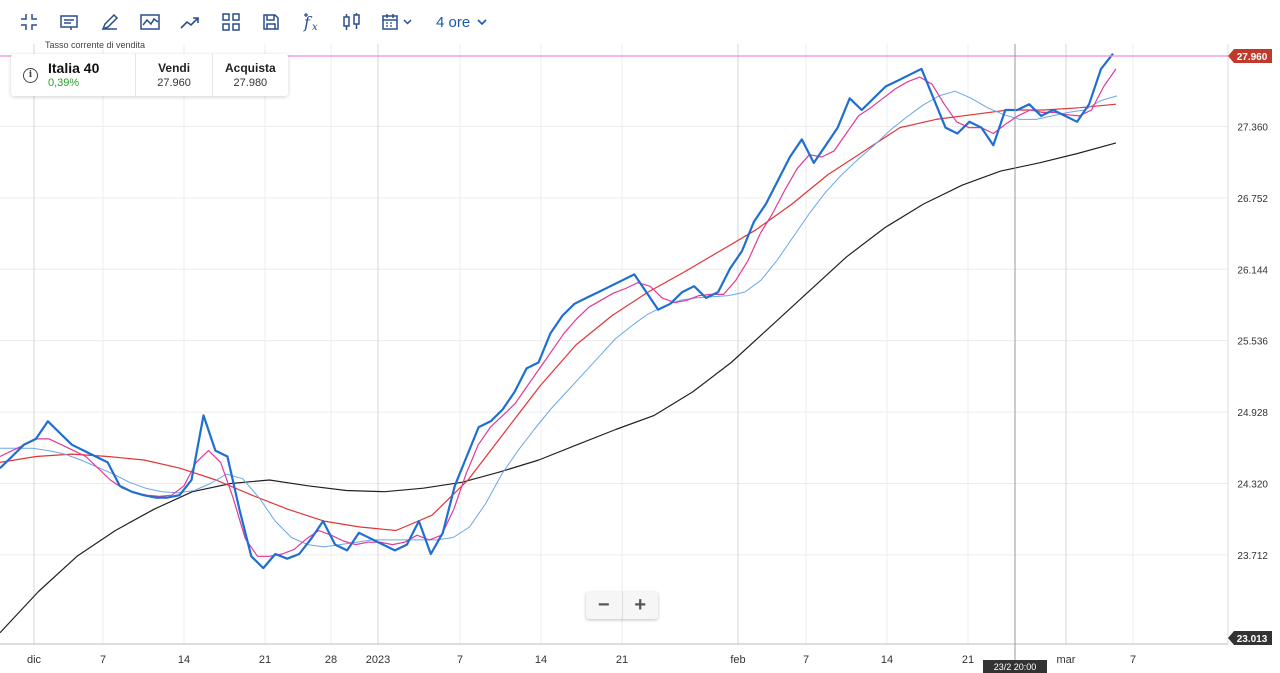 Image resolution: width=1280 pixels, height=673 pixels. What do you see at coordinates (190, 22) in the screenshot?
I see `trend-icon` at bounding box center [190, 22].